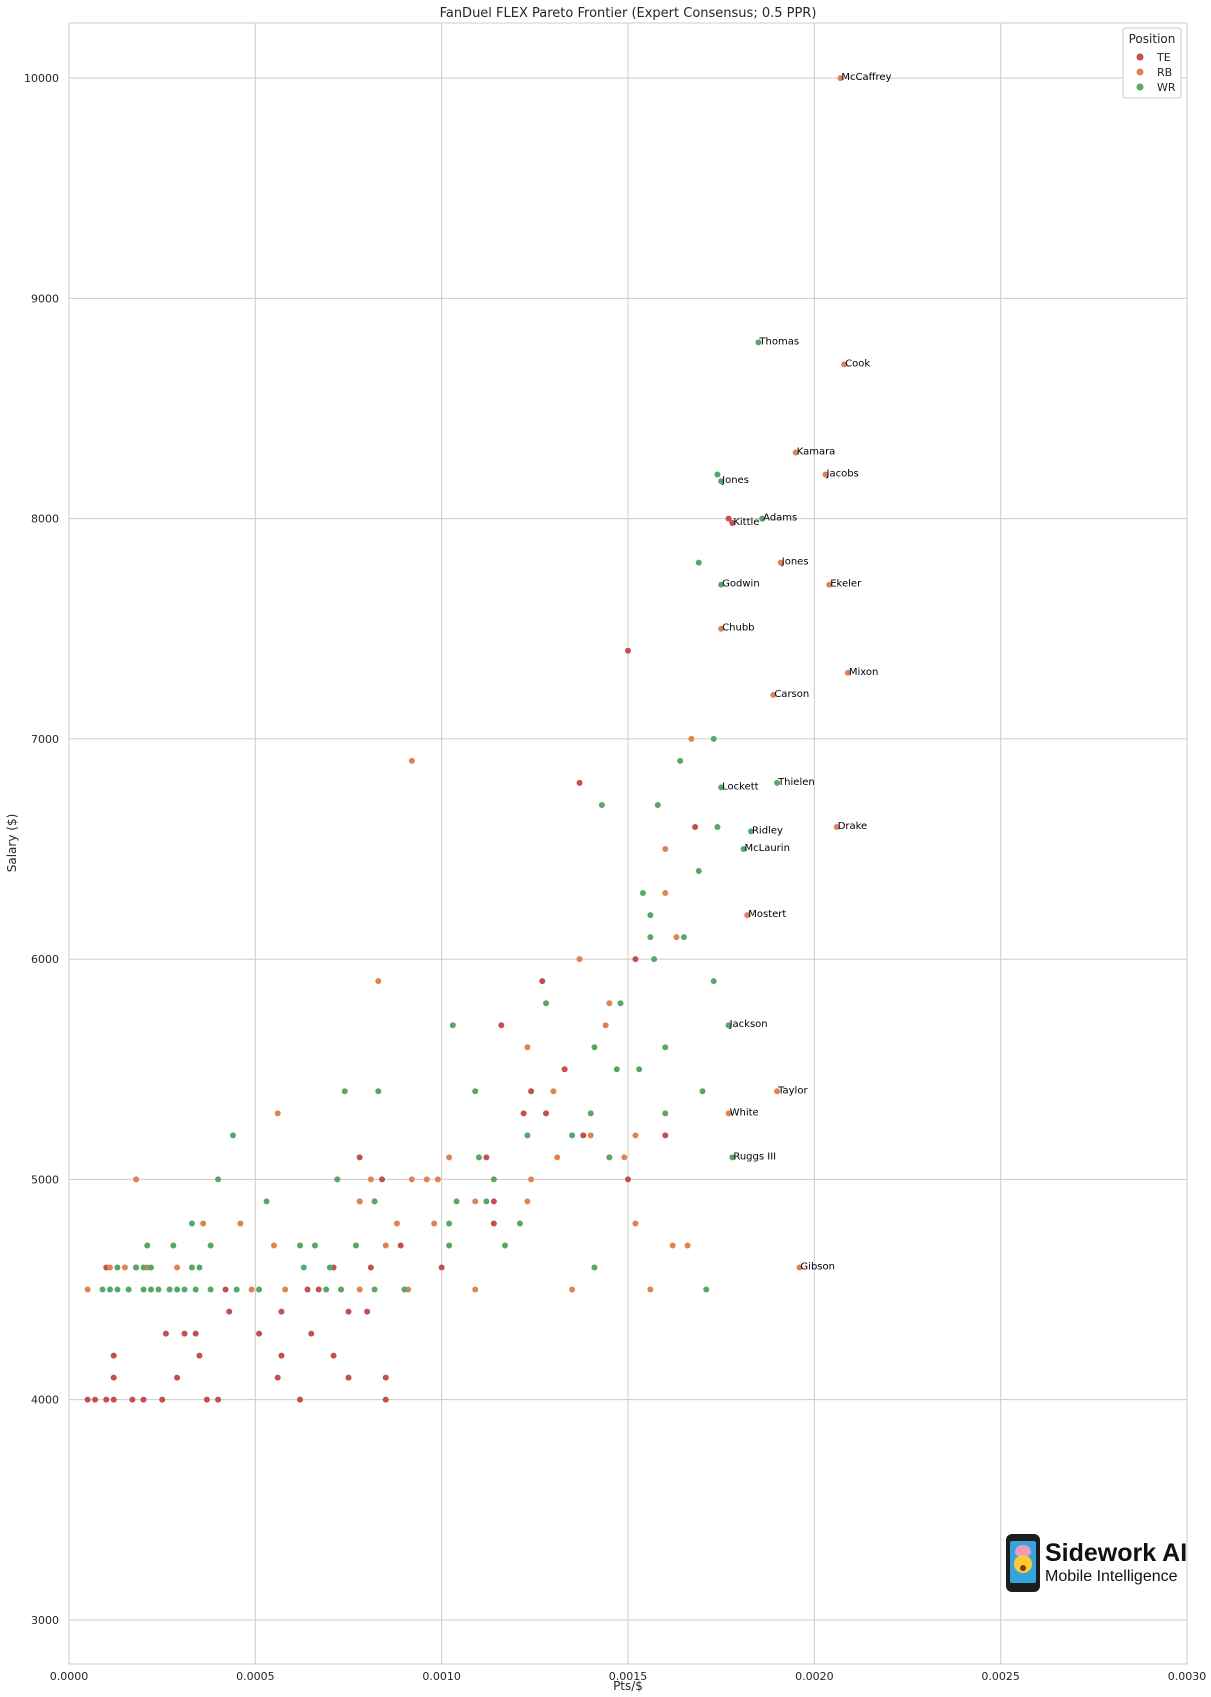 Image resolution: width=1211 pixels, height=1697 pixels. Describe the element at coordinates (863, 672) in the screenshot. I see `point-label: Mixon` at that location.